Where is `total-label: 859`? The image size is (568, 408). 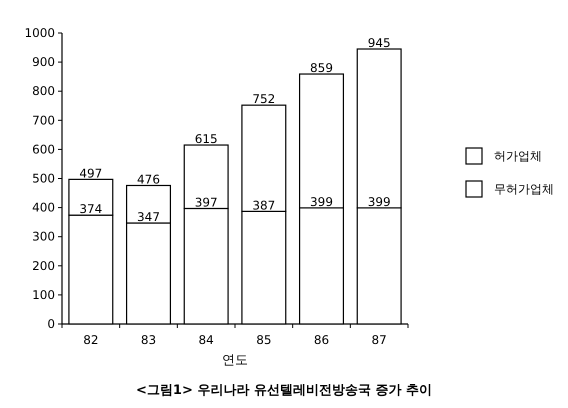 total-label: 859 is located at coordinates (321, 68).